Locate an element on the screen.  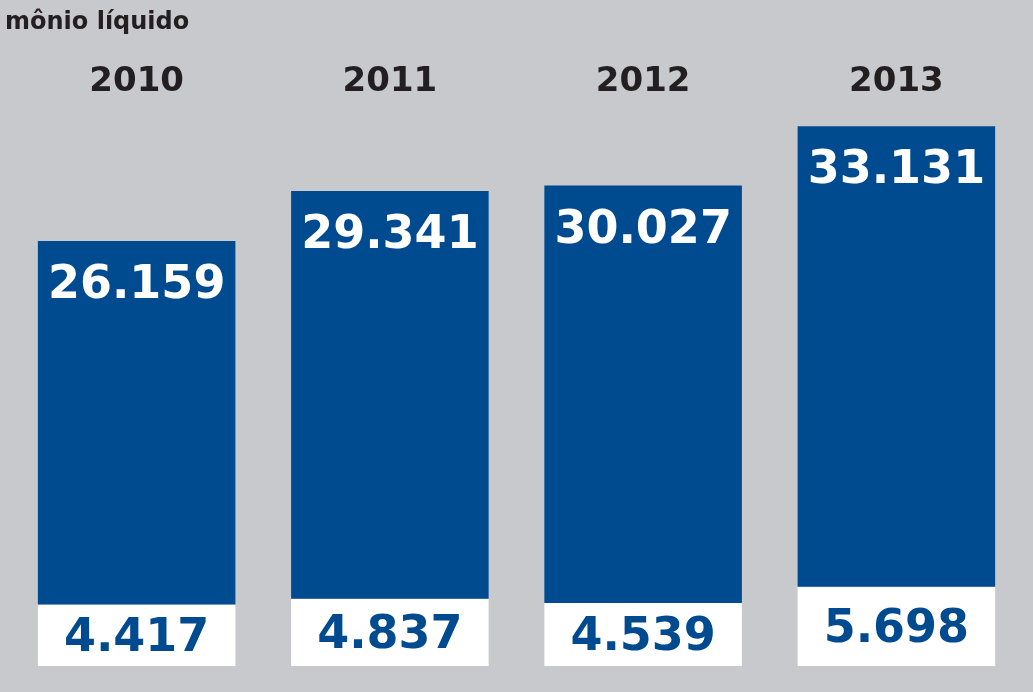
x-tick-label: 2013 is located at coordinates (896, 79).